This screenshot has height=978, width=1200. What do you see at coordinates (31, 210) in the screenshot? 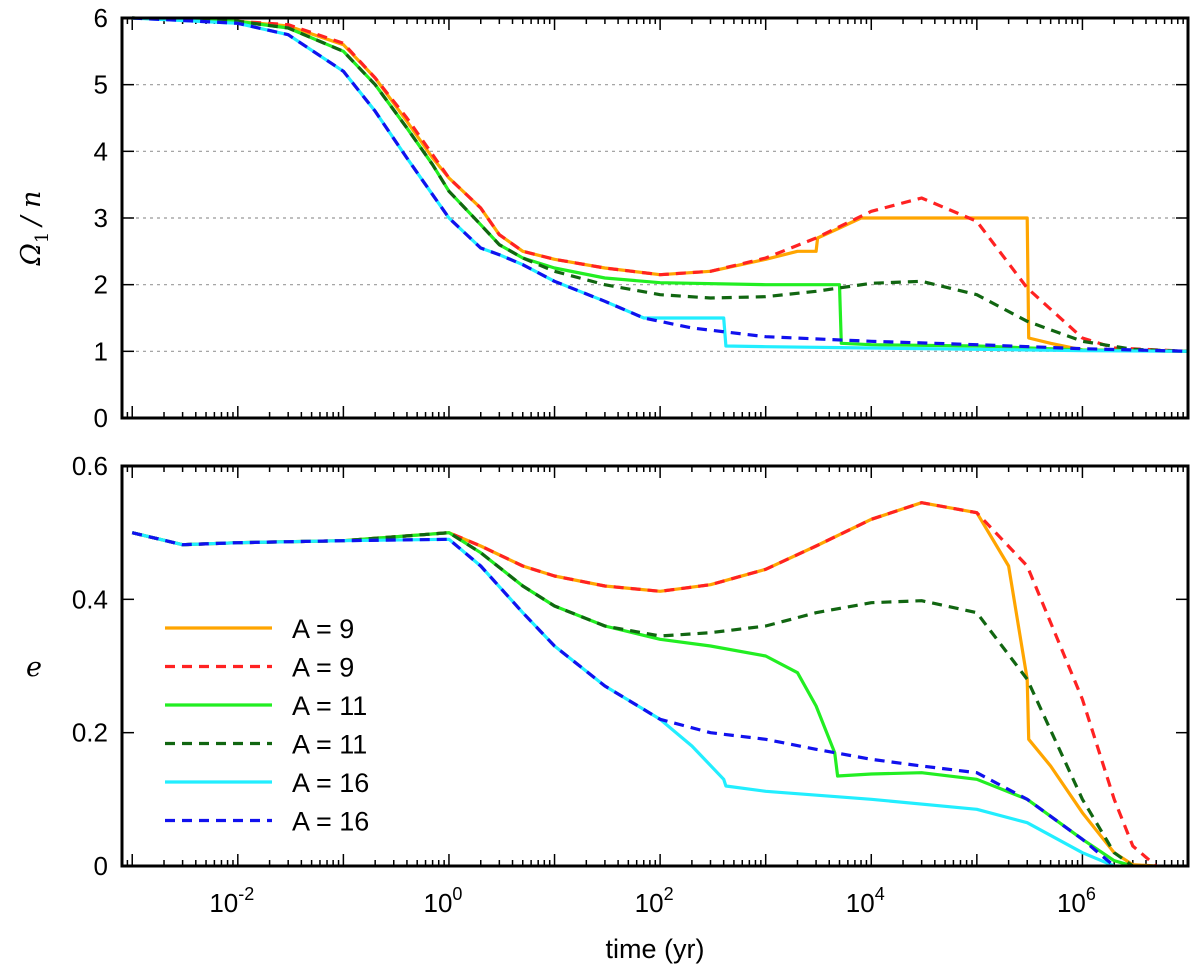
I see `top-ylabel-rest: / n` at bounding box center [31, 210].